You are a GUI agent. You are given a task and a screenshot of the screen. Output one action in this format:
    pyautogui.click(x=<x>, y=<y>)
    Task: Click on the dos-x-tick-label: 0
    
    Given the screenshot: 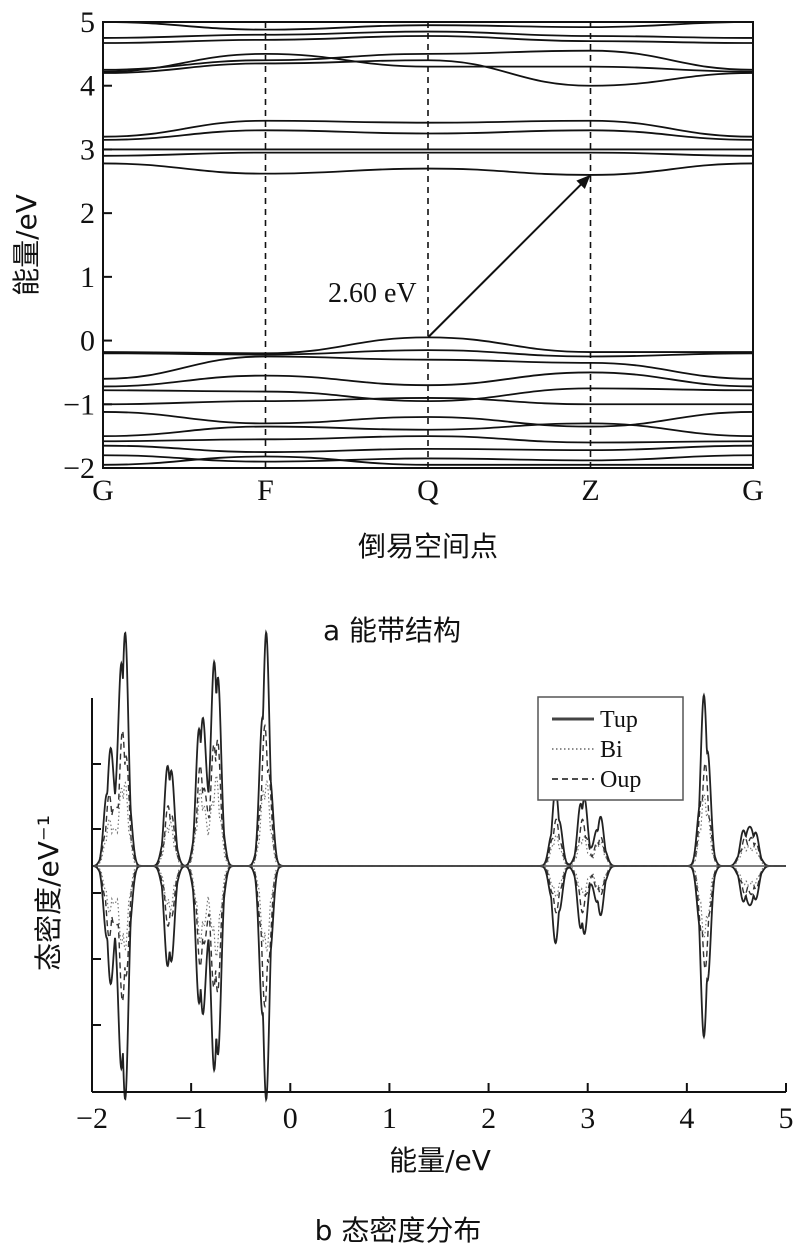 What is the action you would take?
    pyautogui.click(x=290, y=1118)
    